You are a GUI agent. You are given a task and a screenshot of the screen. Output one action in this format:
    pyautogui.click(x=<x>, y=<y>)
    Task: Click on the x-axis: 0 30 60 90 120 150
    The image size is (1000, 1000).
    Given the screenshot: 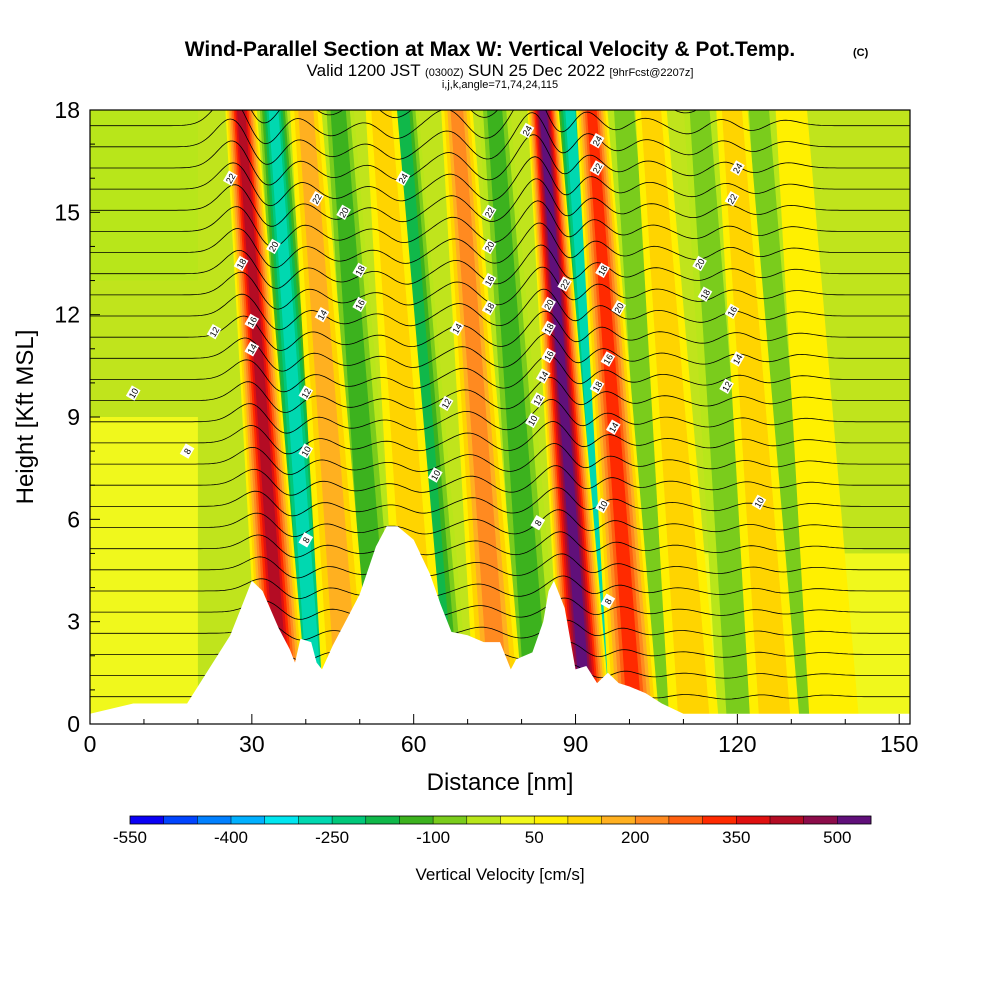 What is the action you would take?
    pyautogui.click(x=501, y=735)
    